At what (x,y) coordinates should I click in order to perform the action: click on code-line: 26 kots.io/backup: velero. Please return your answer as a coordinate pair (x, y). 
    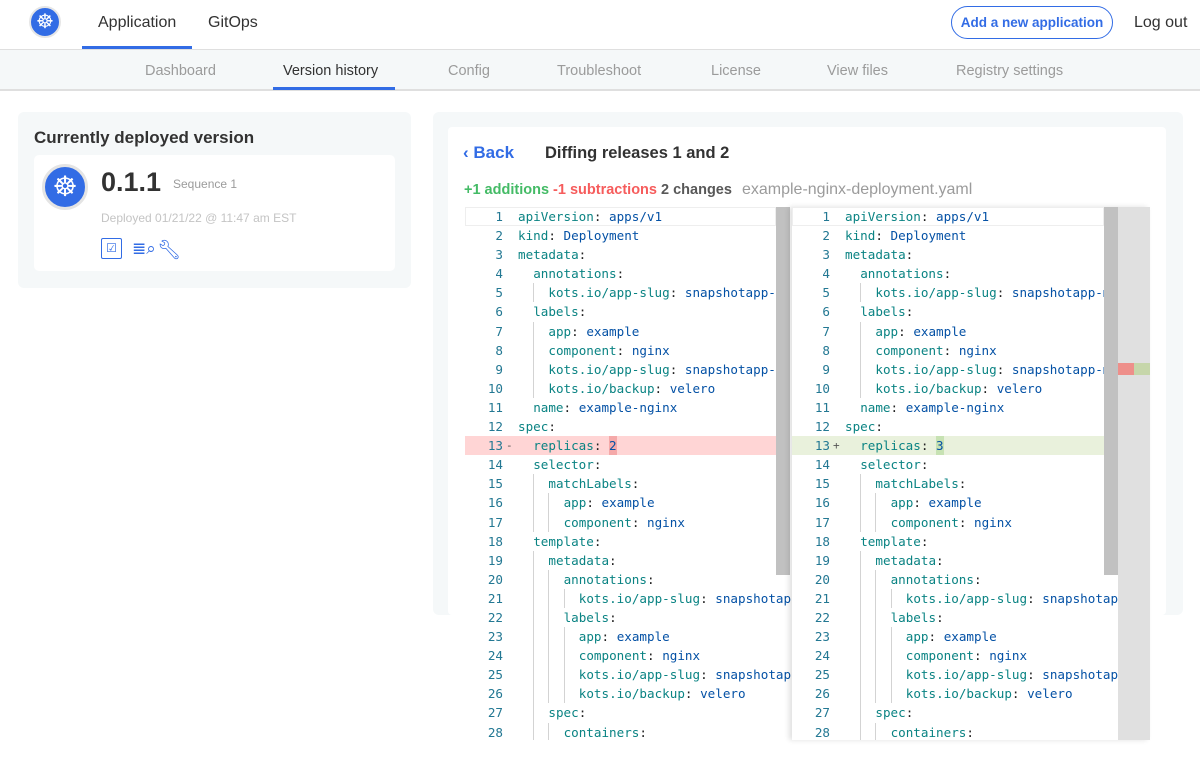
    Looking at the image, I should click on (620, 694).